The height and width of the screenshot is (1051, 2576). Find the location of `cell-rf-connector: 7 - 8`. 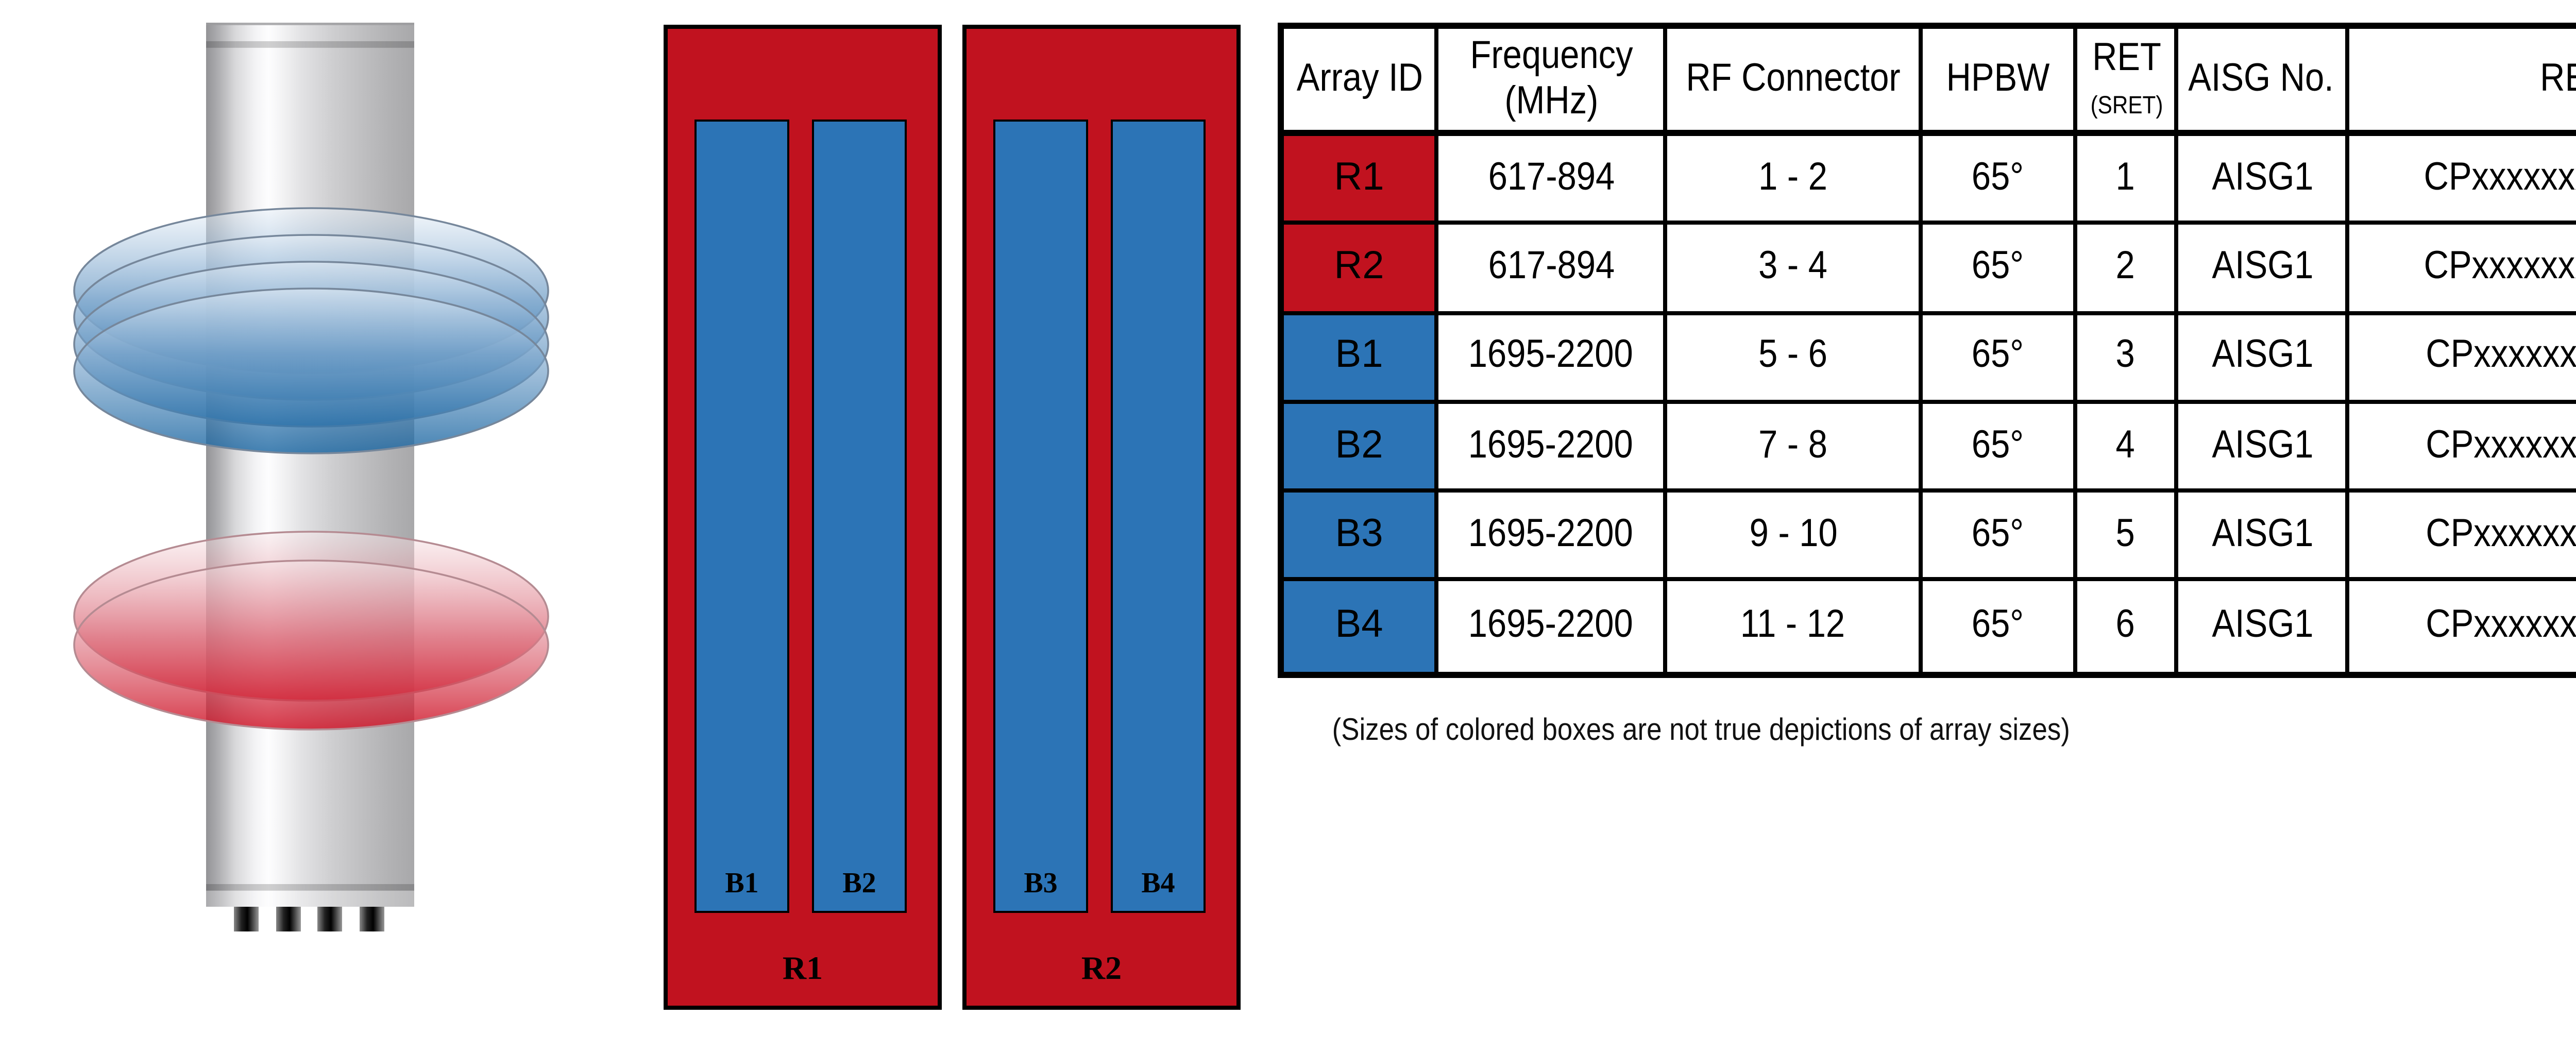

cell-rf-connector: 7 - 8 is located at coordinates (1795, 448).